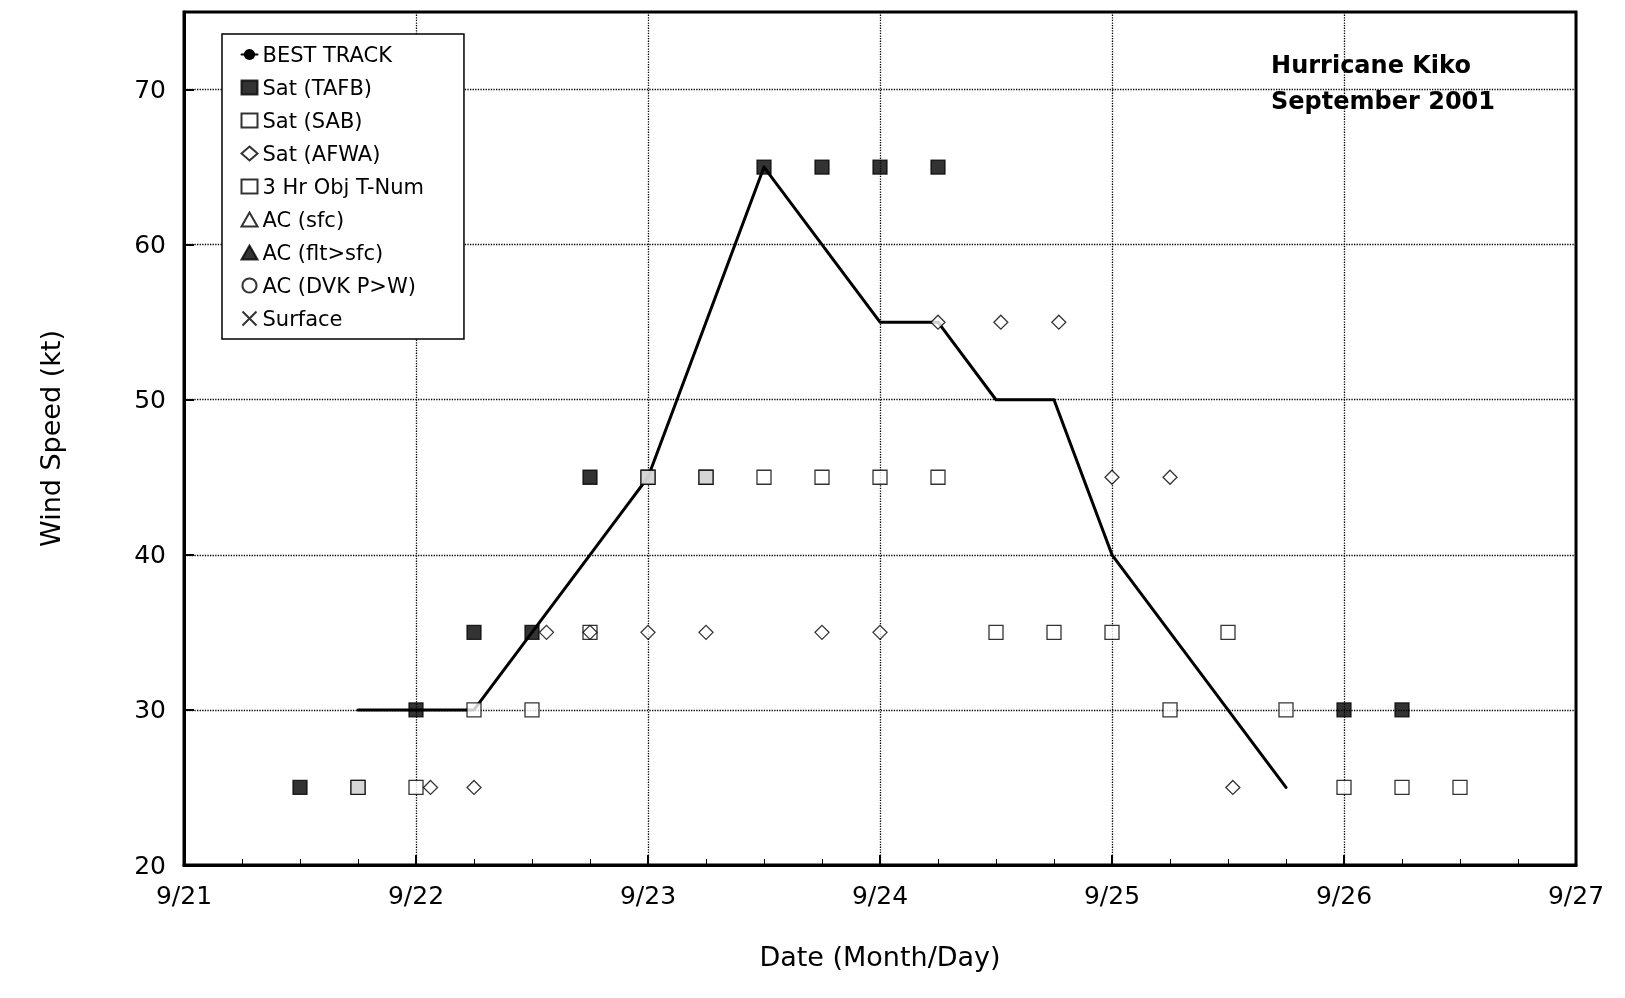 The width and height of the screenshot is (1625, 998). What do you see at coordinates (328, 54) in the screenshot?
I see `legend-label: BEST TRACK` at bounding box center [328, 54].